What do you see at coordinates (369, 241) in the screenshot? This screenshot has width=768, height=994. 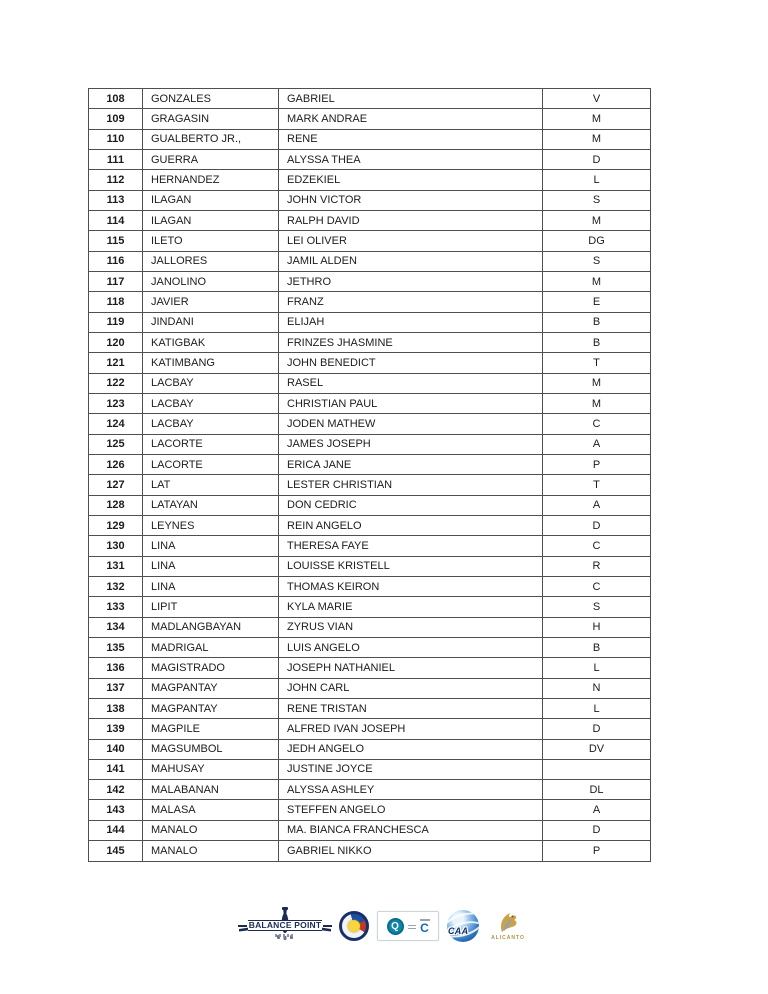 I see `table-row: 115 ILETO LEI OLIVER DG` at bounding box center [369, 241].